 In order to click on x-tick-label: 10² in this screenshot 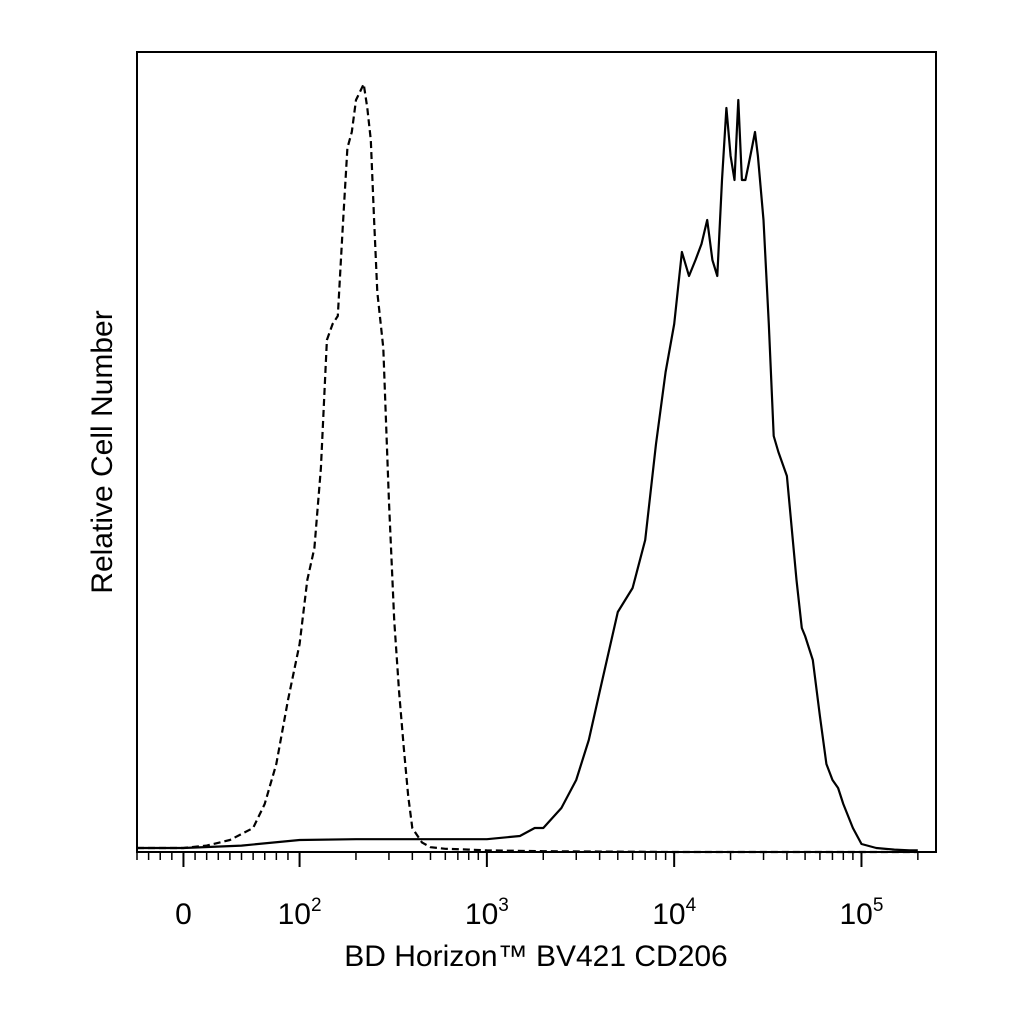, I will do `click(300, 913)`.